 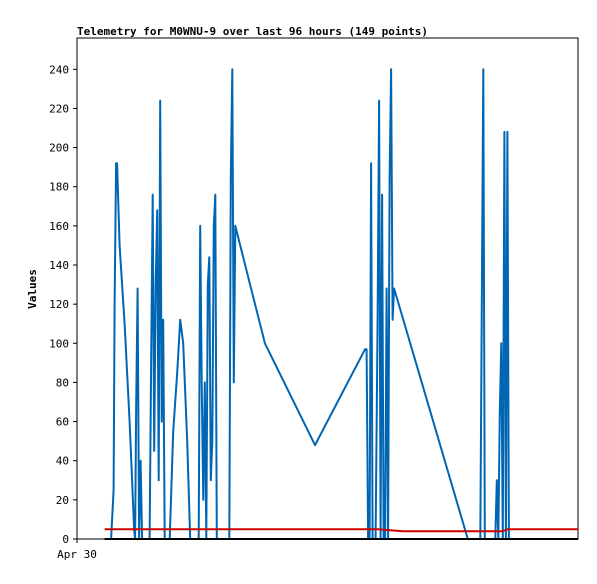 What do you see at coordinates (65, 539) in the screenshot?
I see `y-tick-label: 0` at bounding box center [65, 539].